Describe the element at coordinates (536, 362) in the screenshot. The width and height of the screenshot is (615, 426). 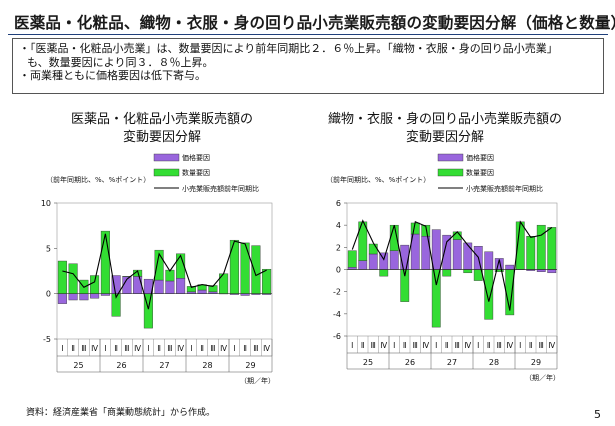
I see `right-year-label: 29` at that location.